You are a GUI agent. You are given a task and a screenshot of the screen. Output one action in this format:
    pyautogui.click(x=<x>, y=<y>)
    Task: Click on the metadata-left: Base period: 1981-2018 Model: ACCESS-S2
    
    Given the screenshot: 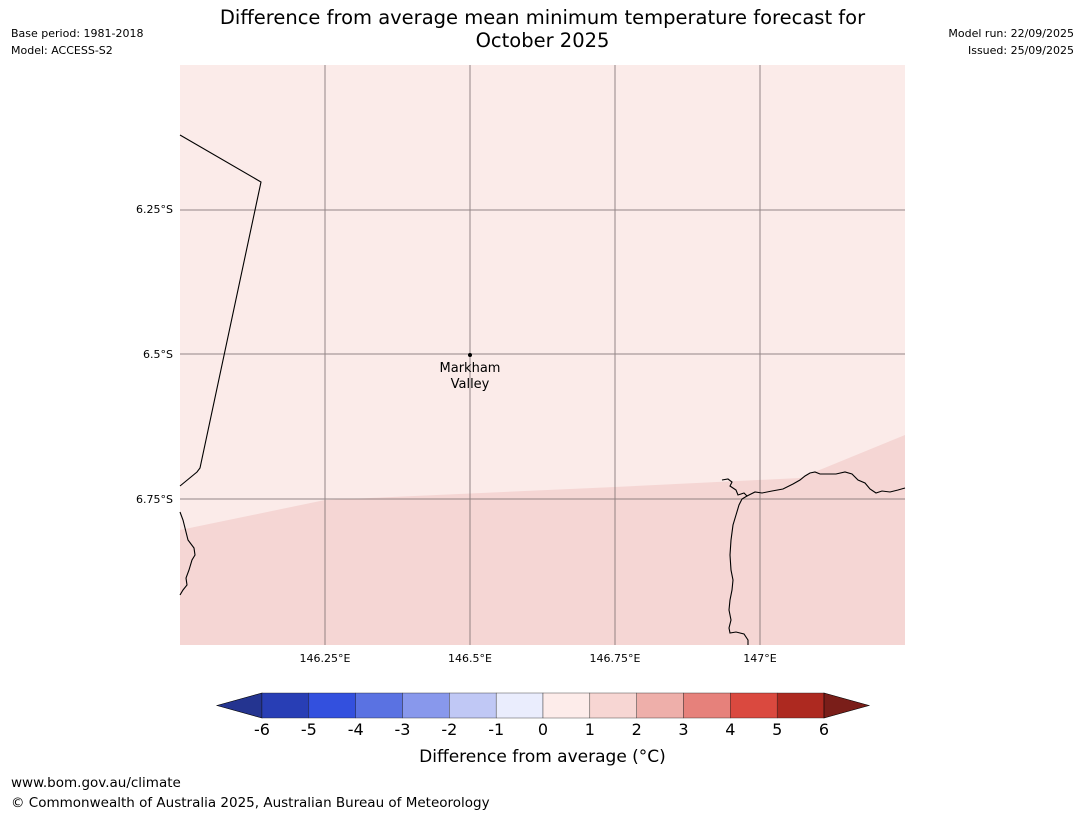 What is the action you would take?
    pyautogui.click(x=77, y=42)
    